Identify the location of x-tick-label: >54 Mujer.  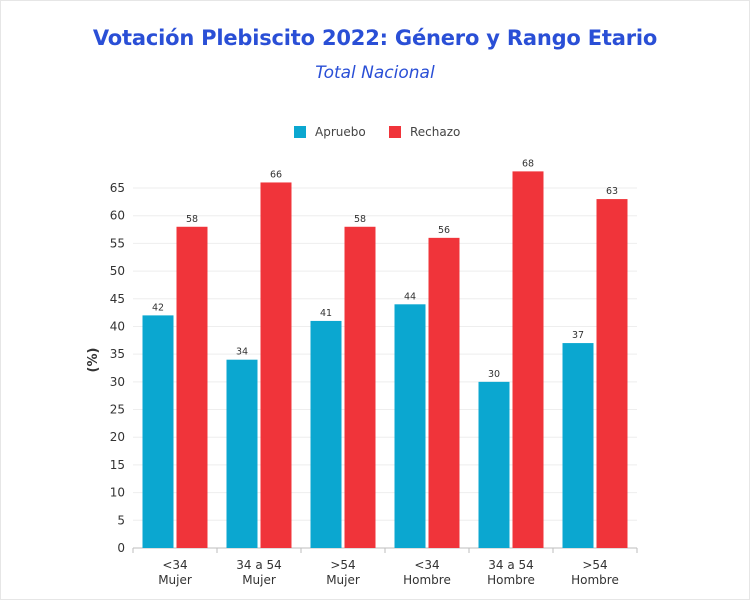
(343, 572).